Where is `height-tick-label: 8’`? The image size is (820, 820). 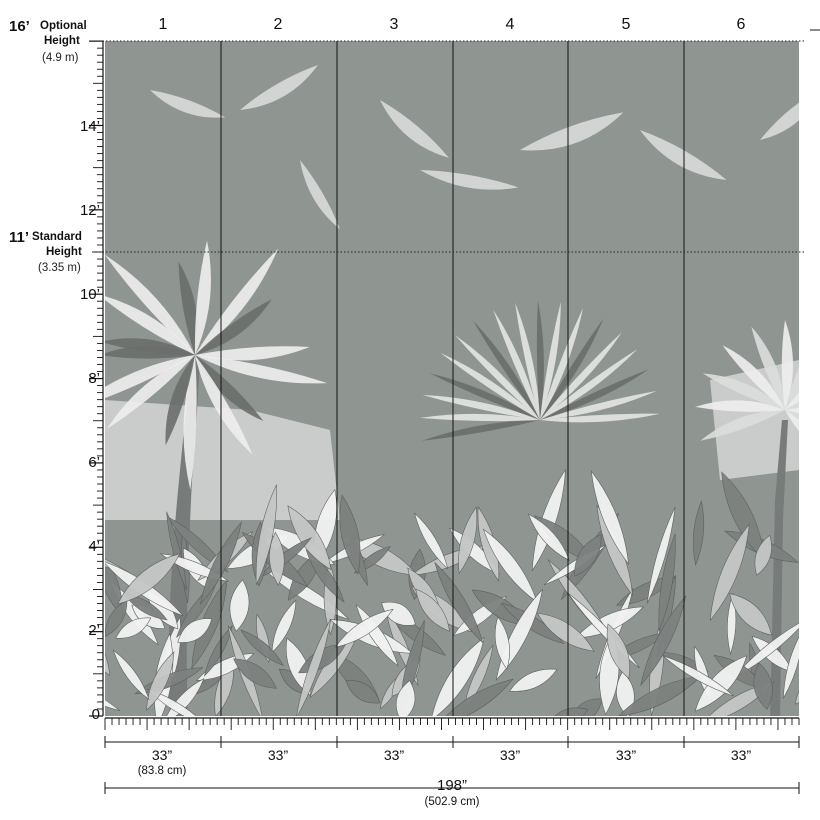 height-tick-label: 8’ is located at coordinates (94, 378).